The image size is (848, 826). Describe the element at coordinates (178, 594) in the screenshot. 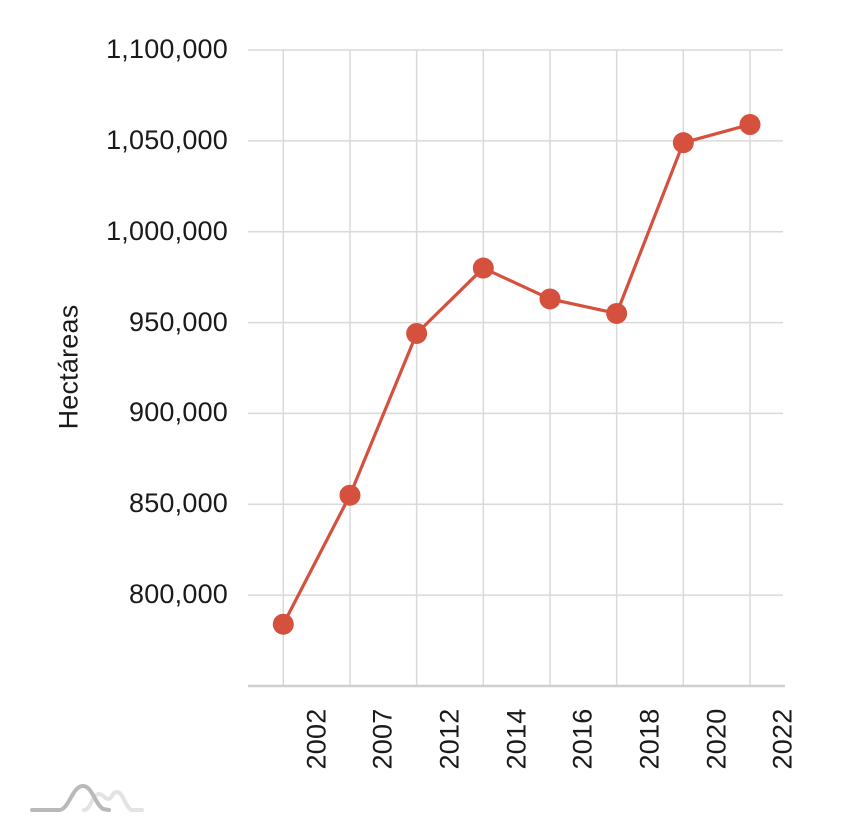

I see `y-tick-label: 800,000` at that location.